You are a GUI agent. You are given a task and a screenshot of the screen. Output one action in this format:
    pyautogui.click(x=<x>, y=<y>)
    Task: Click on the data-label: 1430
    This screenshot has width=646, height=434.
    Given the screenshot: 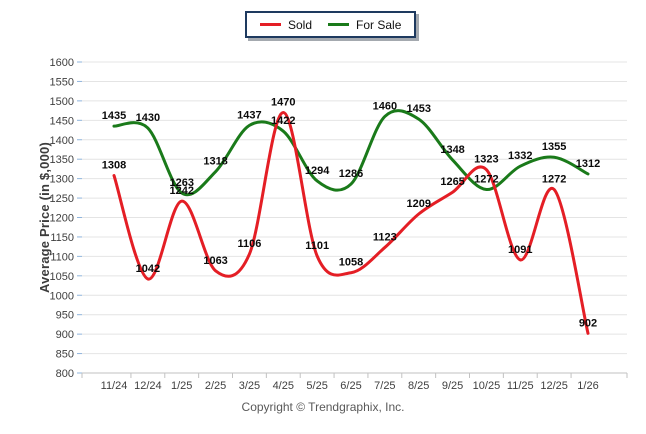 What is the action you would take?
    pyautogui.click(x=148, y=118)
    